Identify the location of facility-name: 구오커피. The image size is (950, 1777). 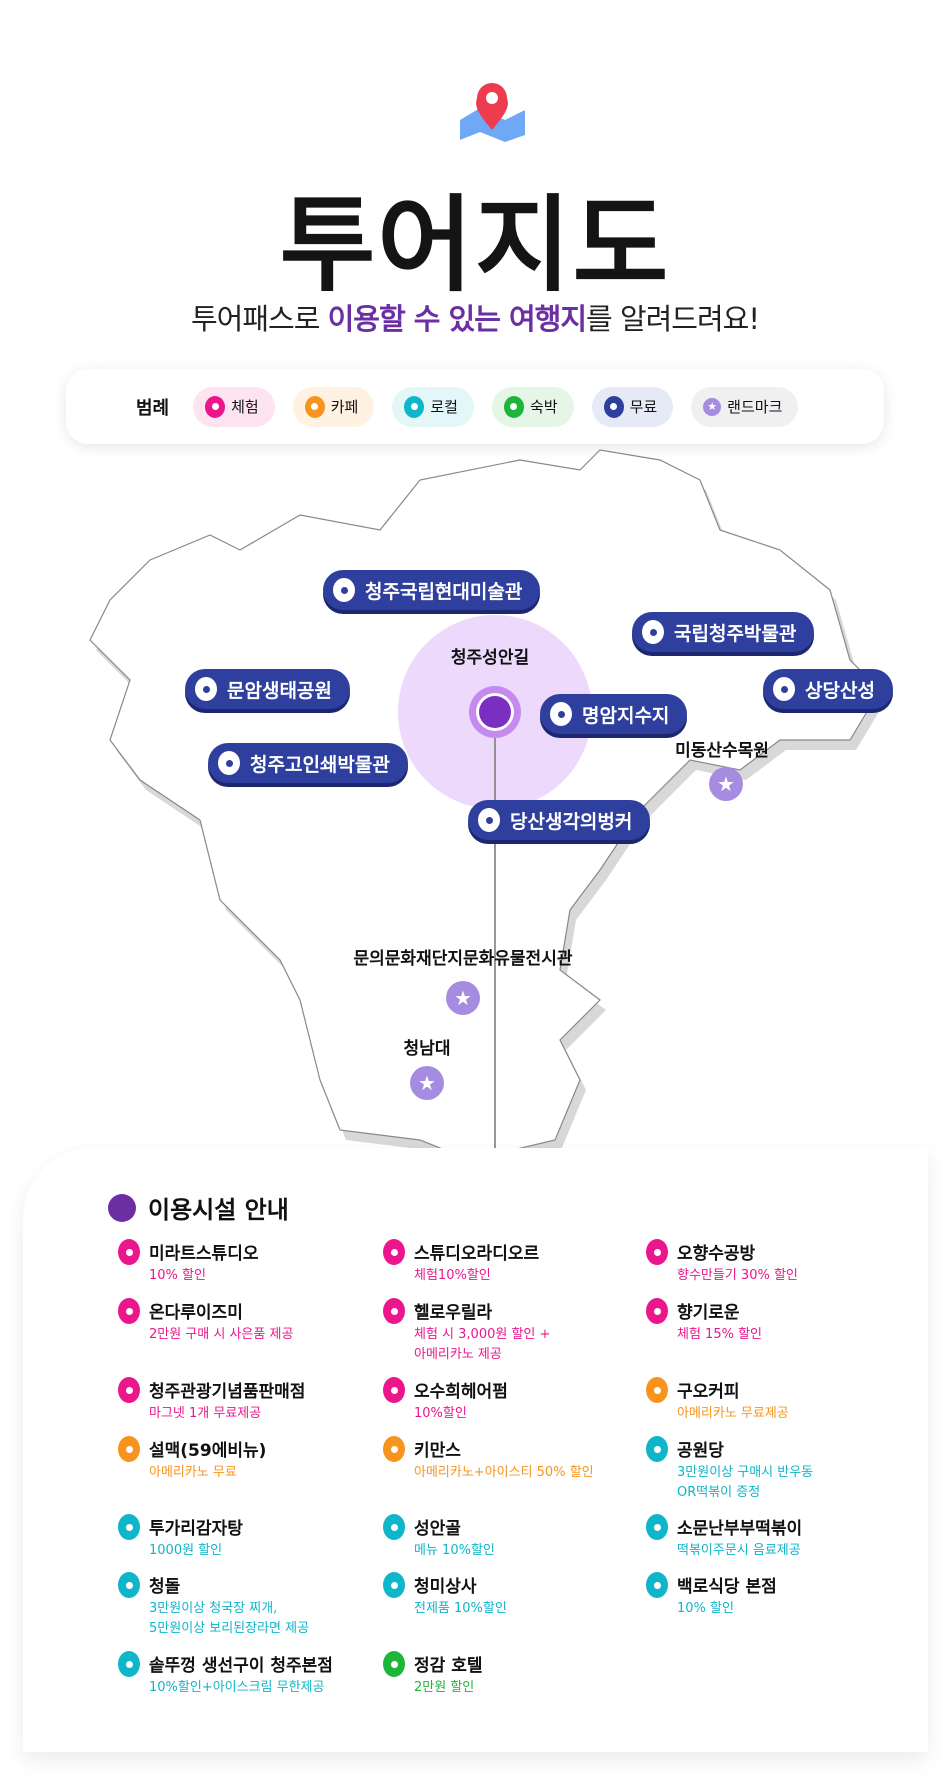
(708, 1392).